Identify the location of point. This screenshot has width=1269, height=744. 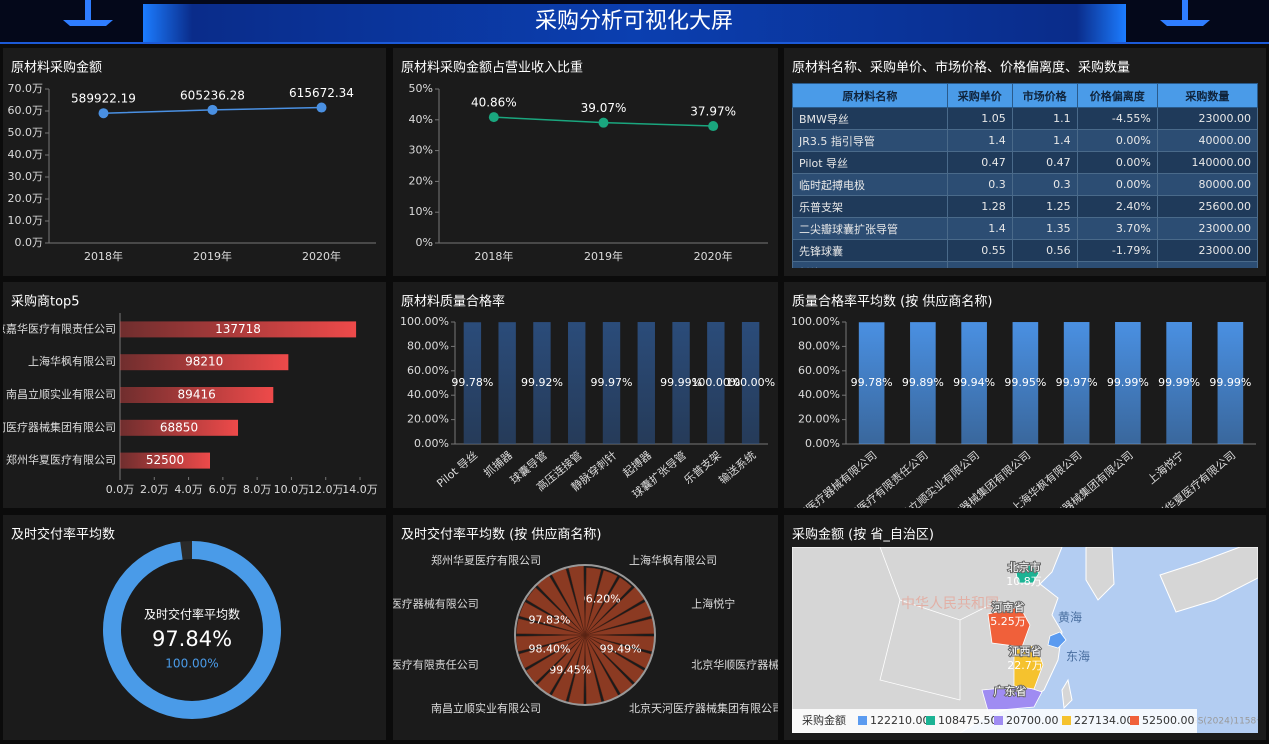
(321, 107).